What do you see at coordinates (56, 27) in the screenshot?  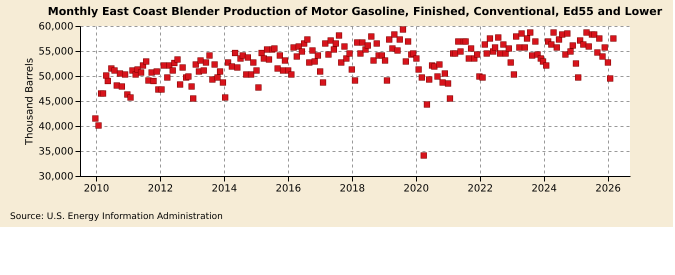 I see `y-tick-label: 60,000` at bounding box center [56, 27].